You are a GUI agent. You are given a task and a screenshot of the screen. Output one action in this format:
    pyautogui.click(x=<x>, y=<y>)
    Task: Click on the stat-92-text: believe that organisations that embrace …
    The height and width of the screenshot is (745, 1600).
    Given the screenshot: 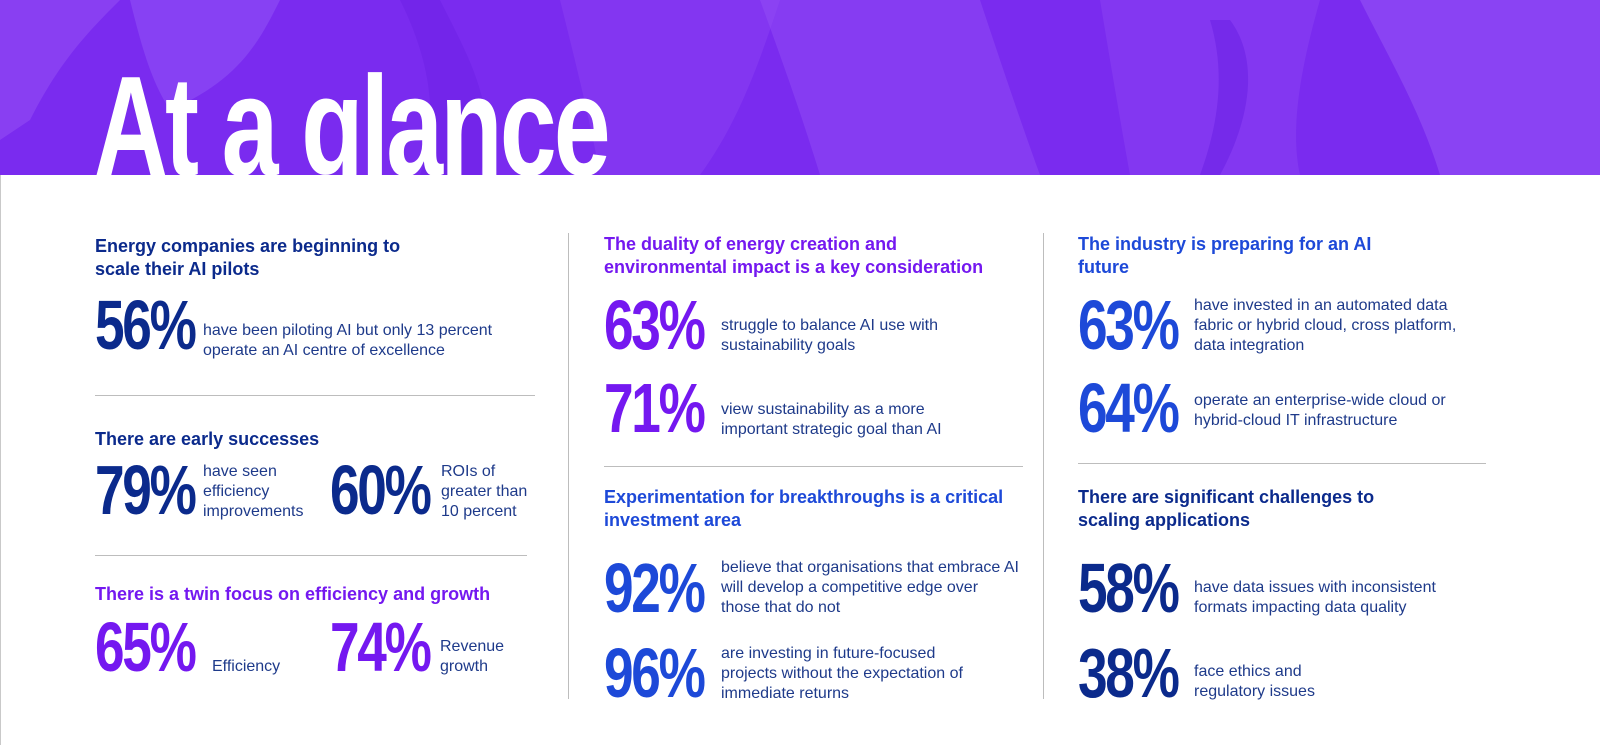 What is the action you would take?
    pyautogui.click(x=870, y=587)
    